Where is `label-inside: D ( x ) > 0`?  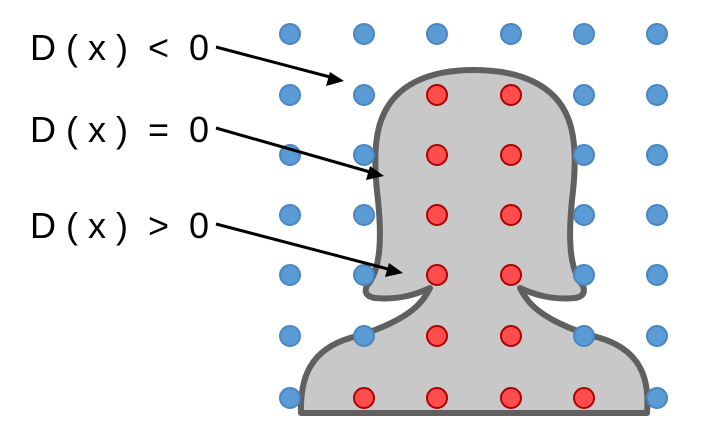
label-inside: D ( x ) > 0 is located at coordinates (119, 225).